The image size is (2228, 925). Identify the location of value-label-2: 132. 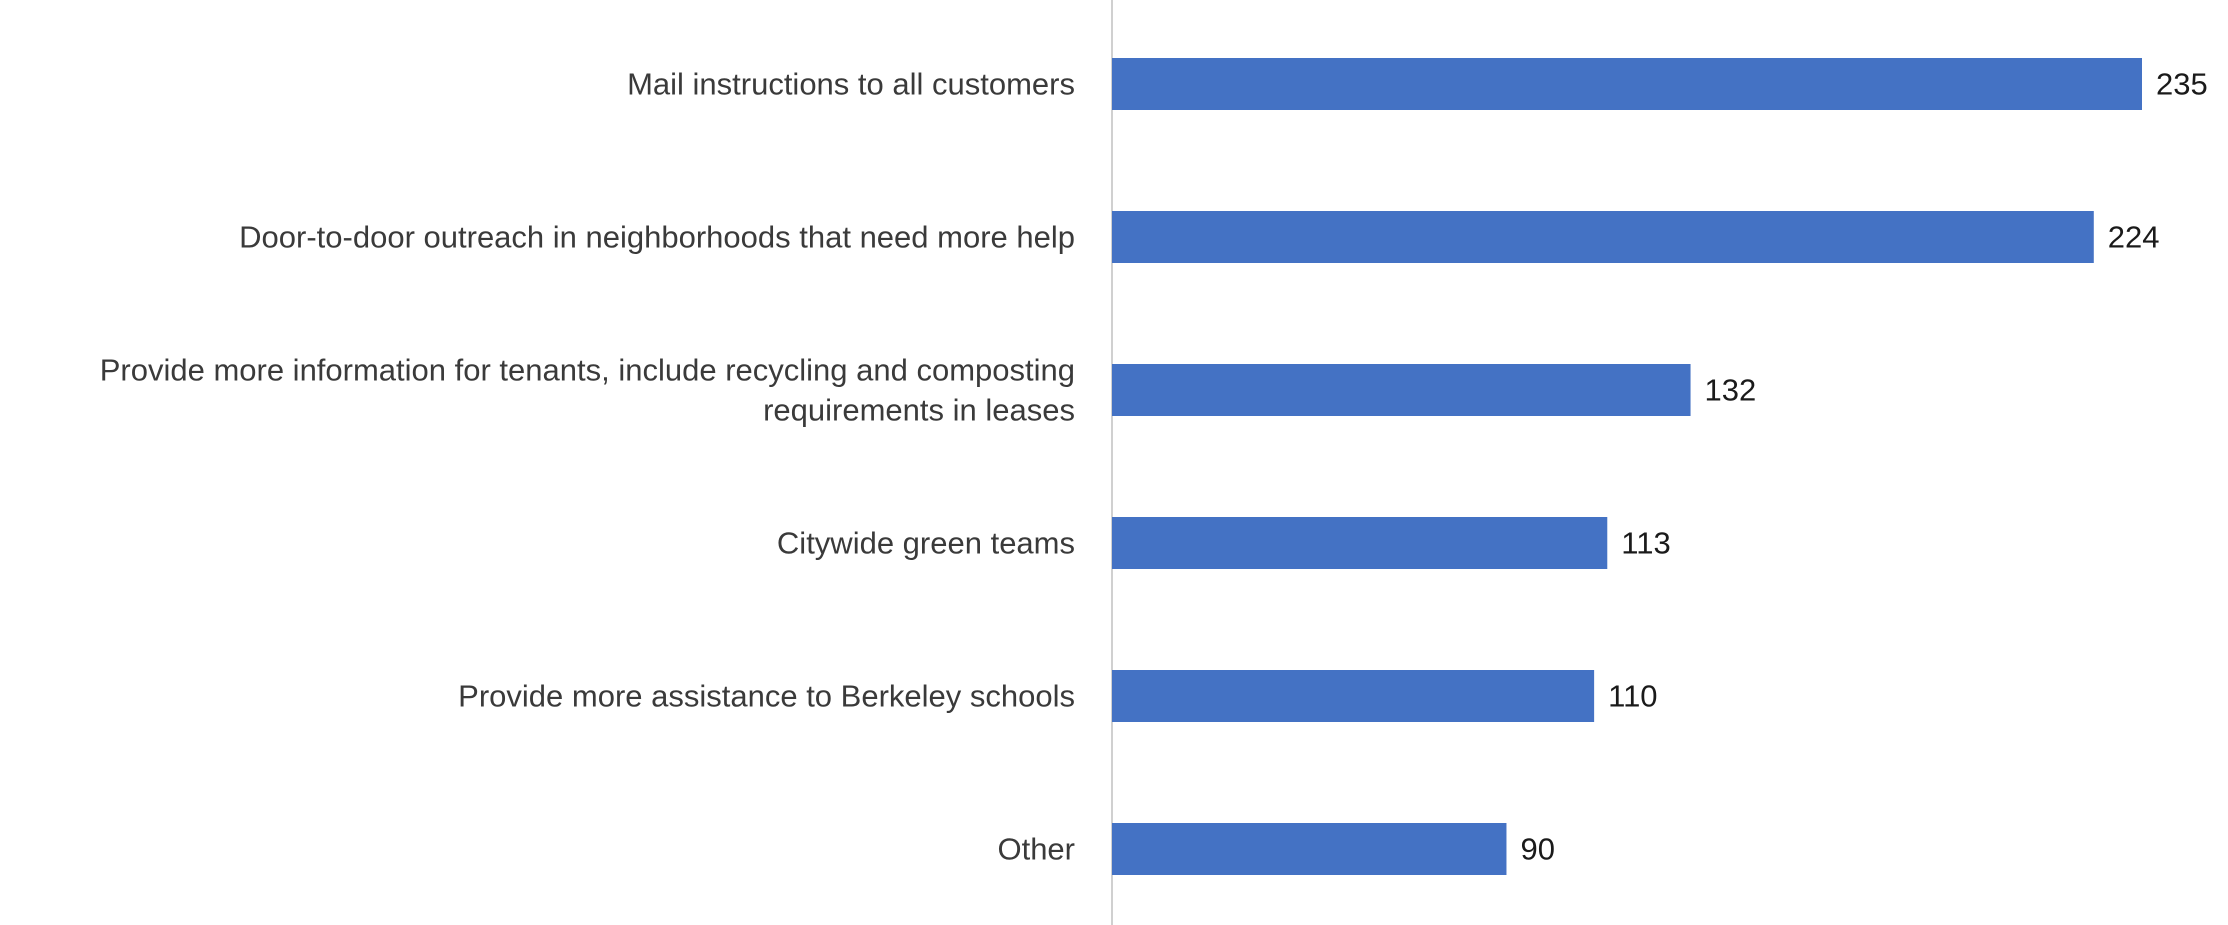
(1731, 390).